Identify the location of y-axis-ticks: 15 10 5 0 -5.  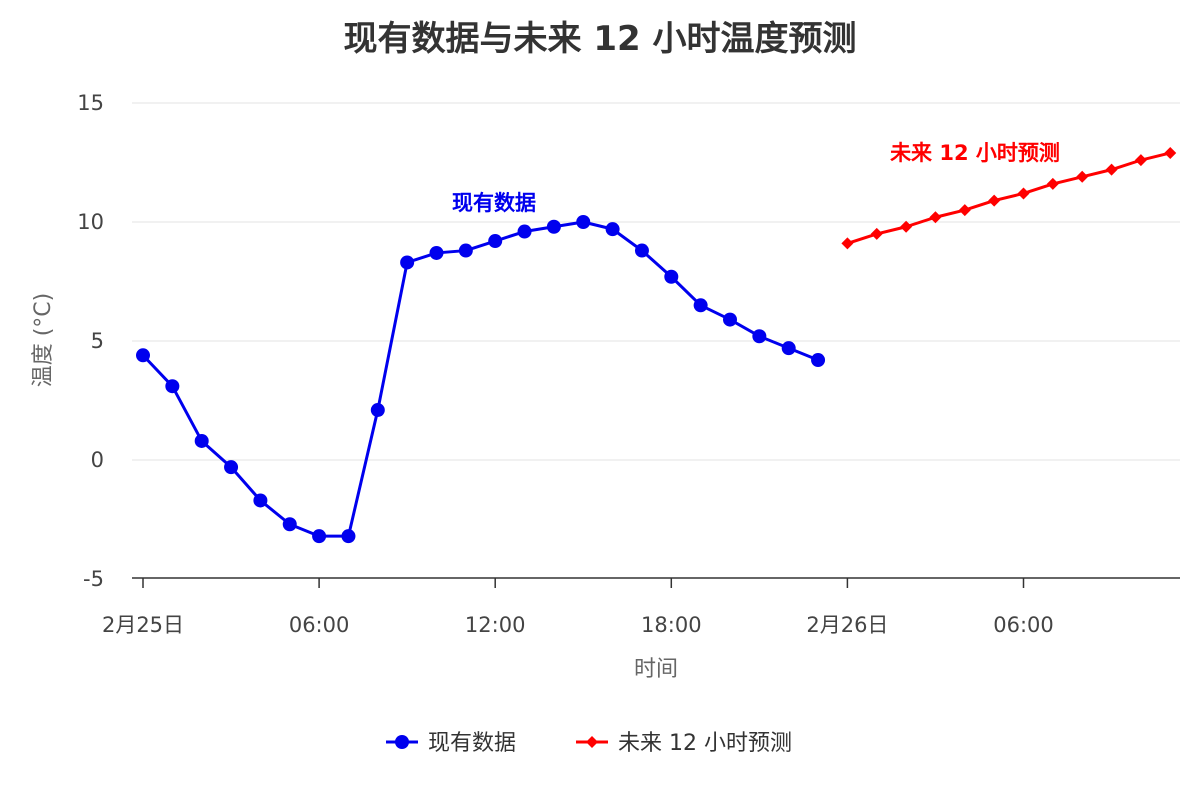
(90, 341).